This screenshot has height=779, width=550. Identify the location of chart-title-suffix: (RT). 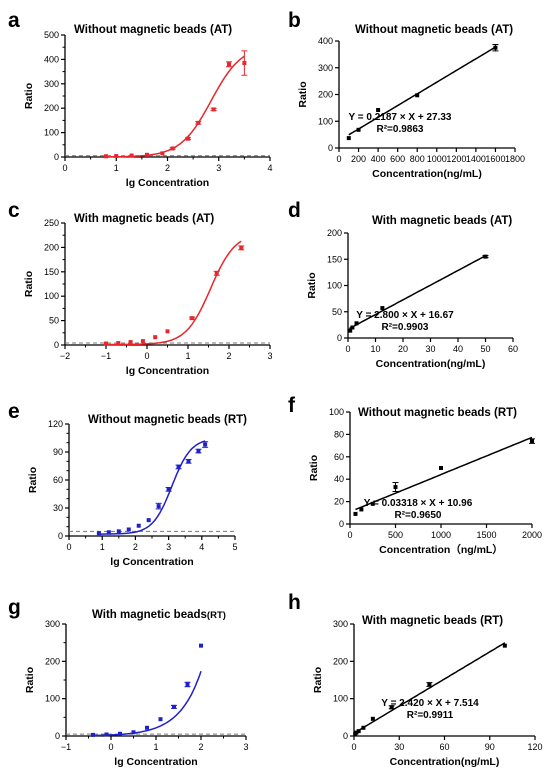
(216, 615).